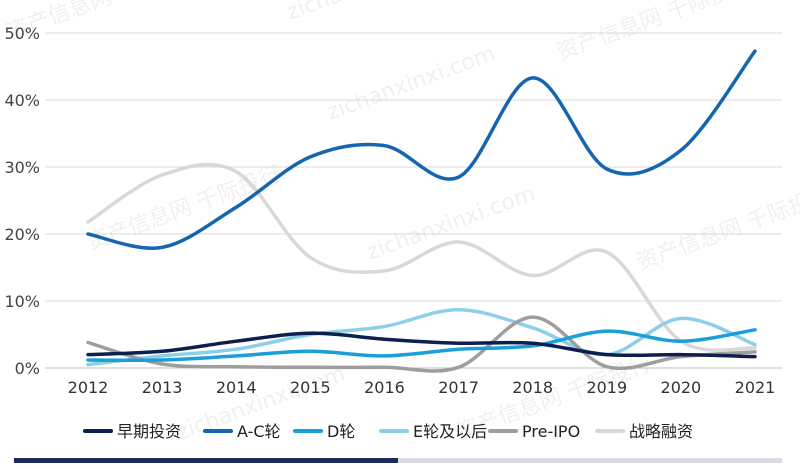 This screenshot has height=469, width=800. Describe the element at coordinates (310, 387) in the screenshot. I see `x-tick-label: 2015` at that location.